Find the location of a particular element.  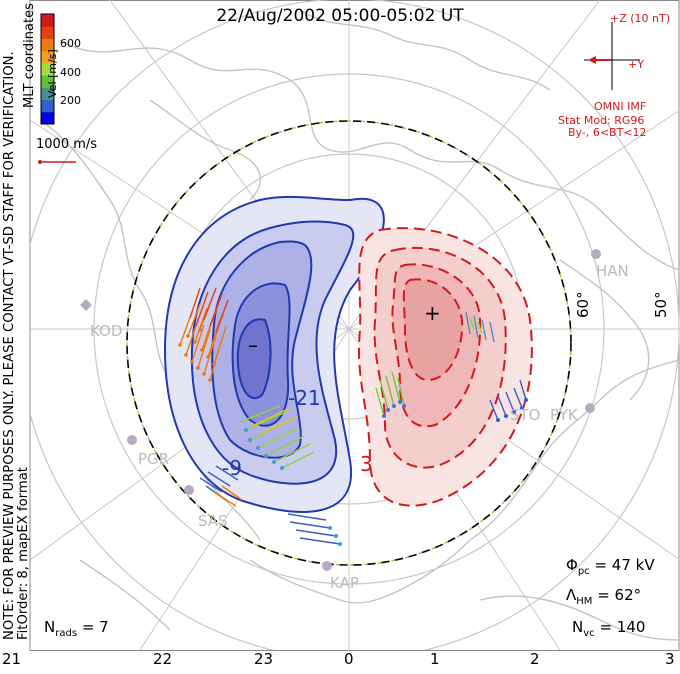

imf-model-label: Stat Mod: RG96 is located at coordinates (601, 120).